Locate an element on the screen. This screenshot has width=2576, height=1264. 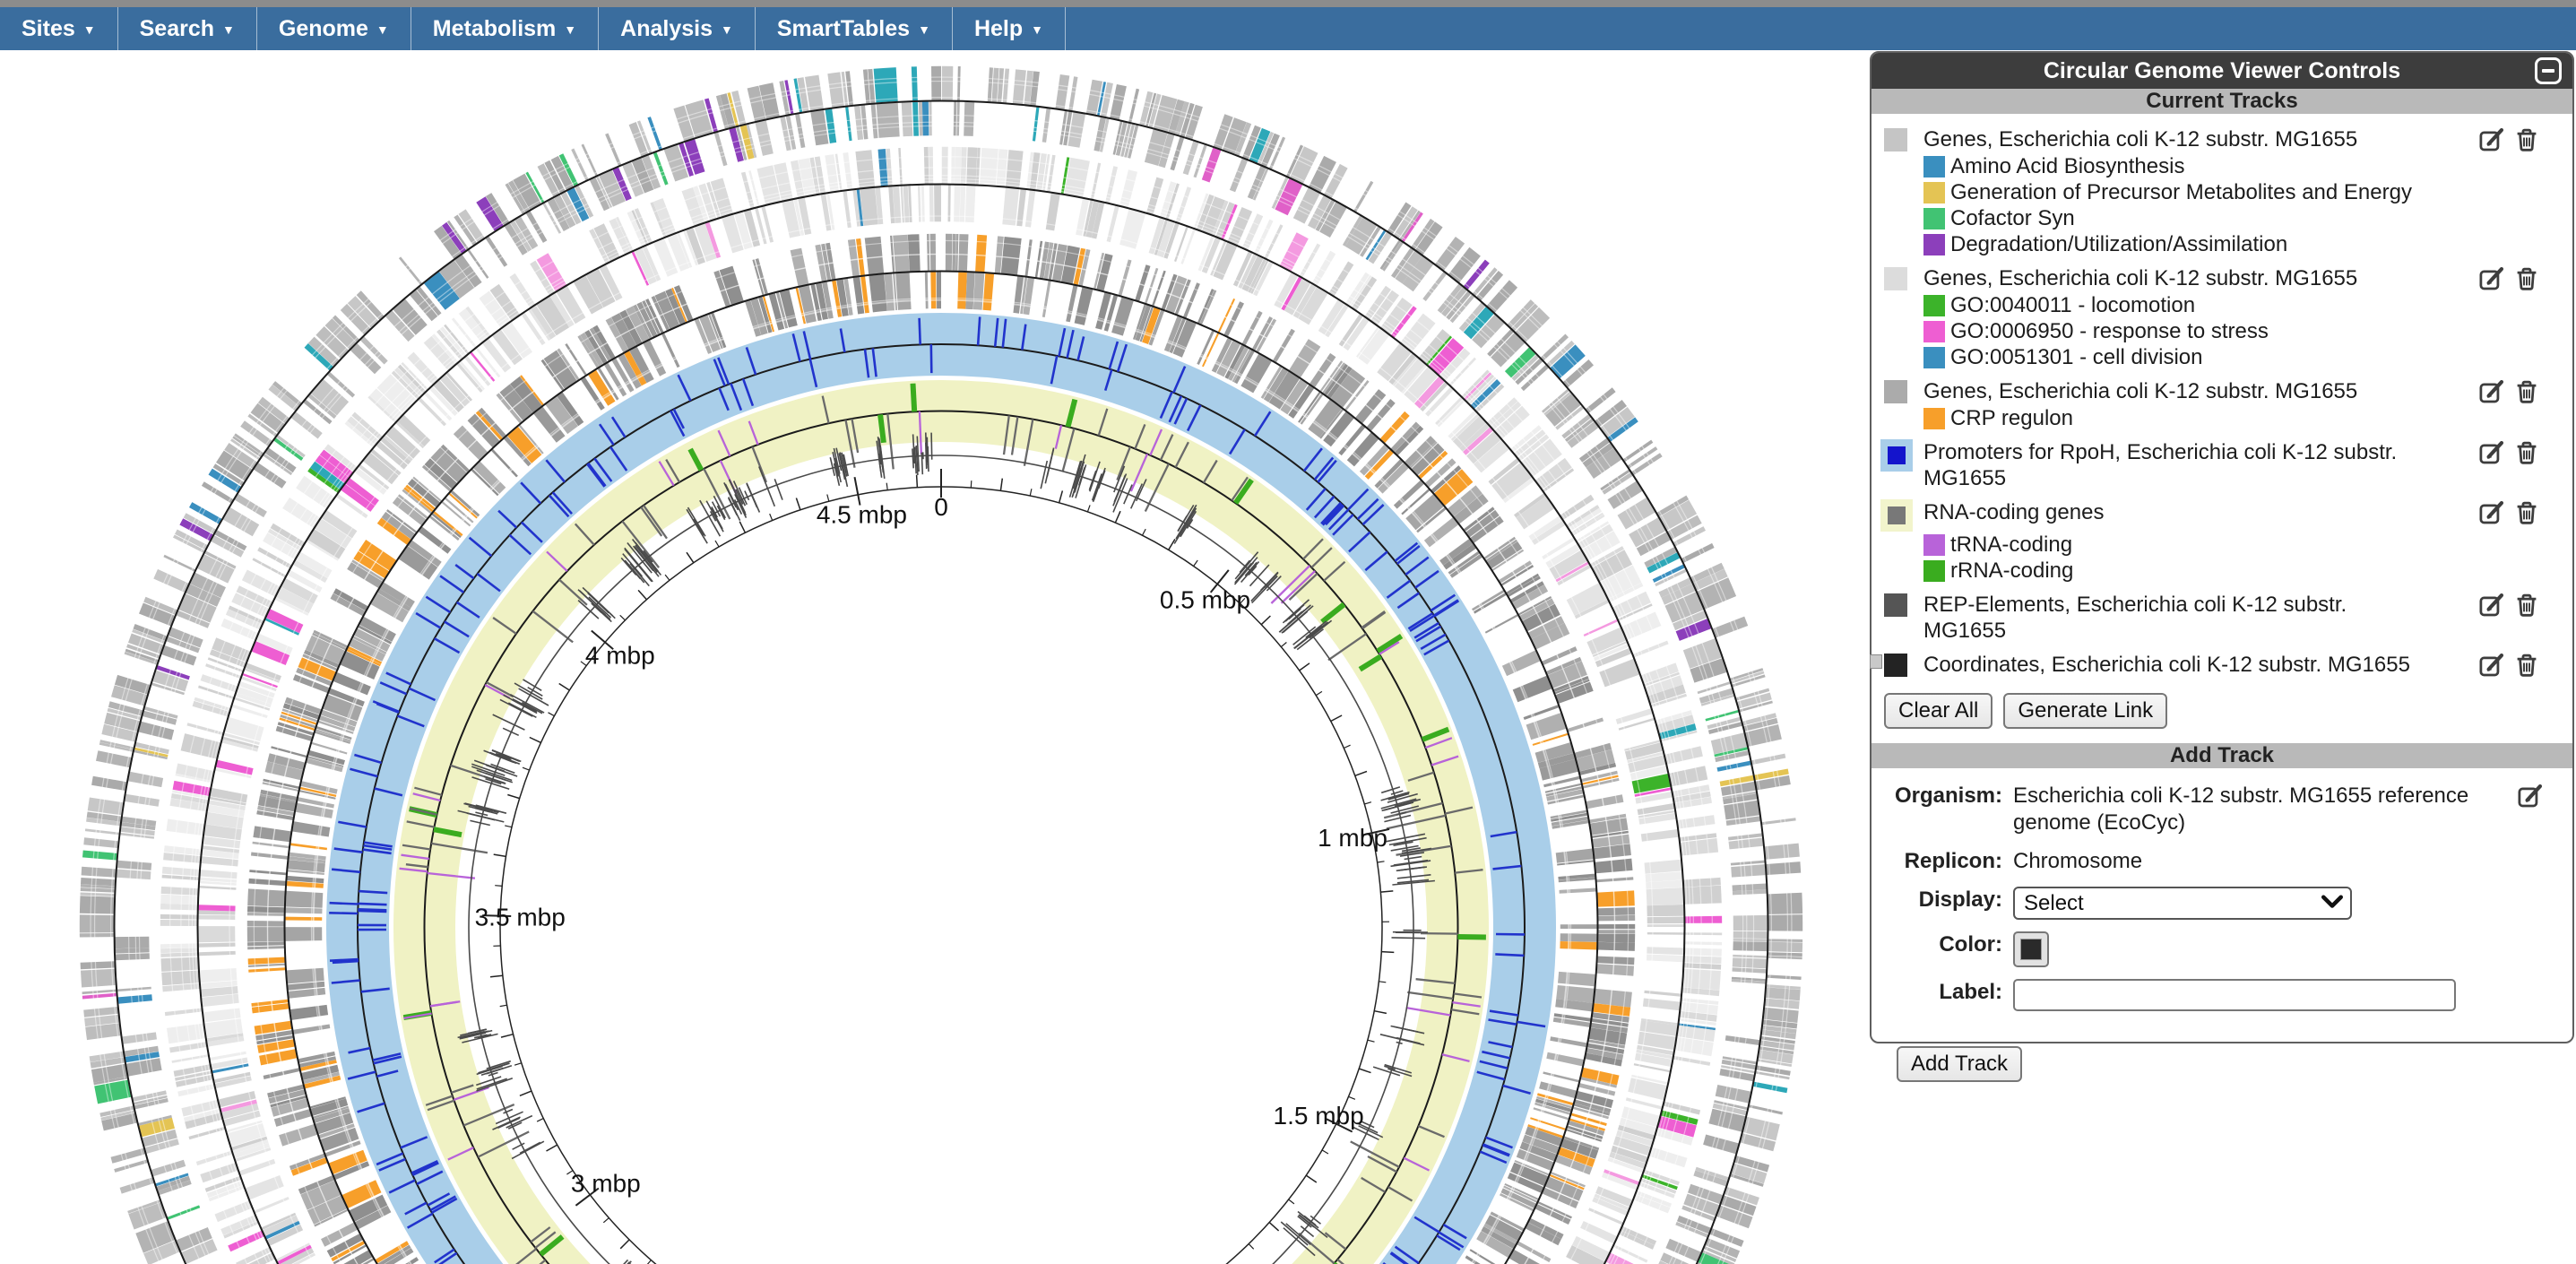
panel-title: Circular Genome Viewer Controls is located at coordinates (2222, 70).